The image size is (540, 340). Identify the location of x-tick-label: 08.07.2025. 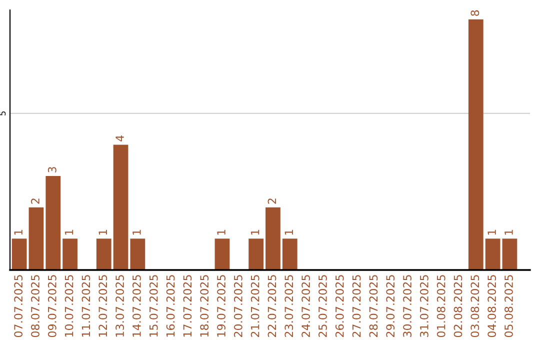
(35, 306).